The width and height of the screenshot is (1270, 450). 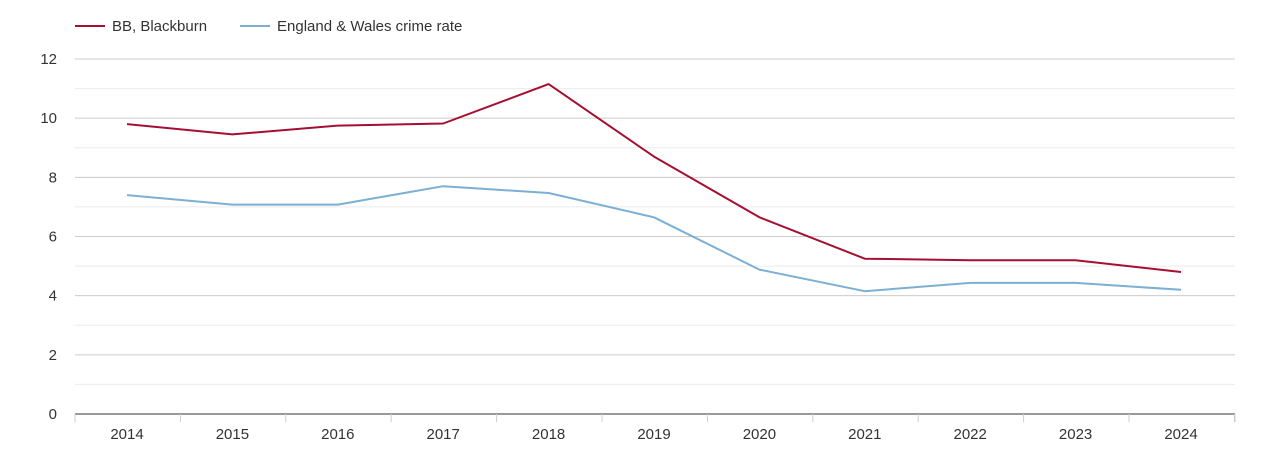 What do you see at coordinates (48, 118) in the screenshot?
I see `y-tick-label: 10` at bounding box center [48, 118].